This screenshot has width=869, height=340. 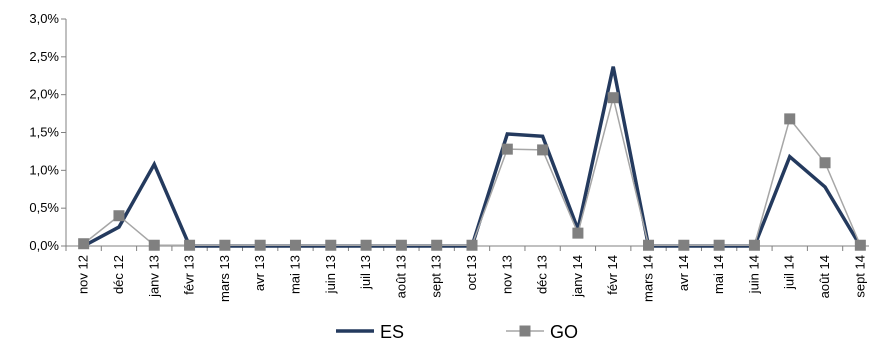 I want to click on y-tick-label: 2,0%, so click(x=44, y=94).